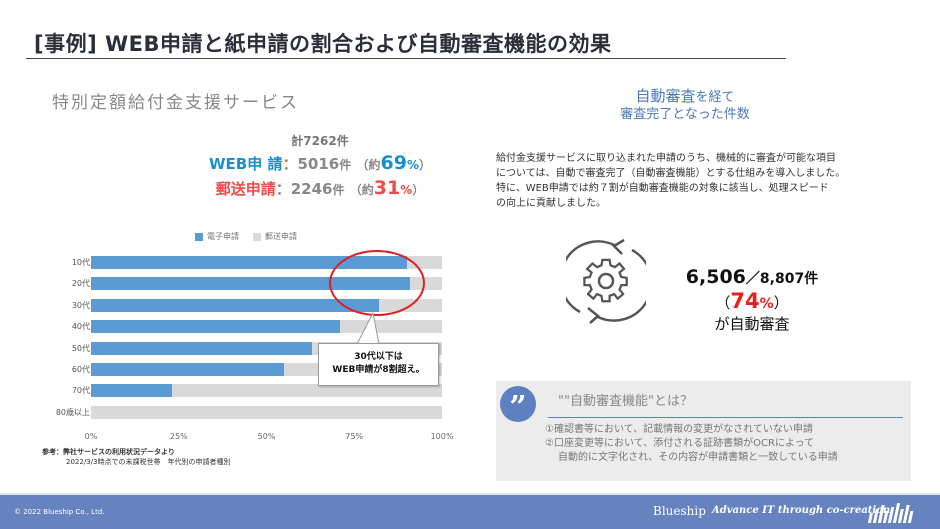 The height and width of the screenshot is (529, 940). What do you see at coordinates (80, 369) in the screenshot?
I see `chart-category-label: 60代` at bounding box center [80, 369].